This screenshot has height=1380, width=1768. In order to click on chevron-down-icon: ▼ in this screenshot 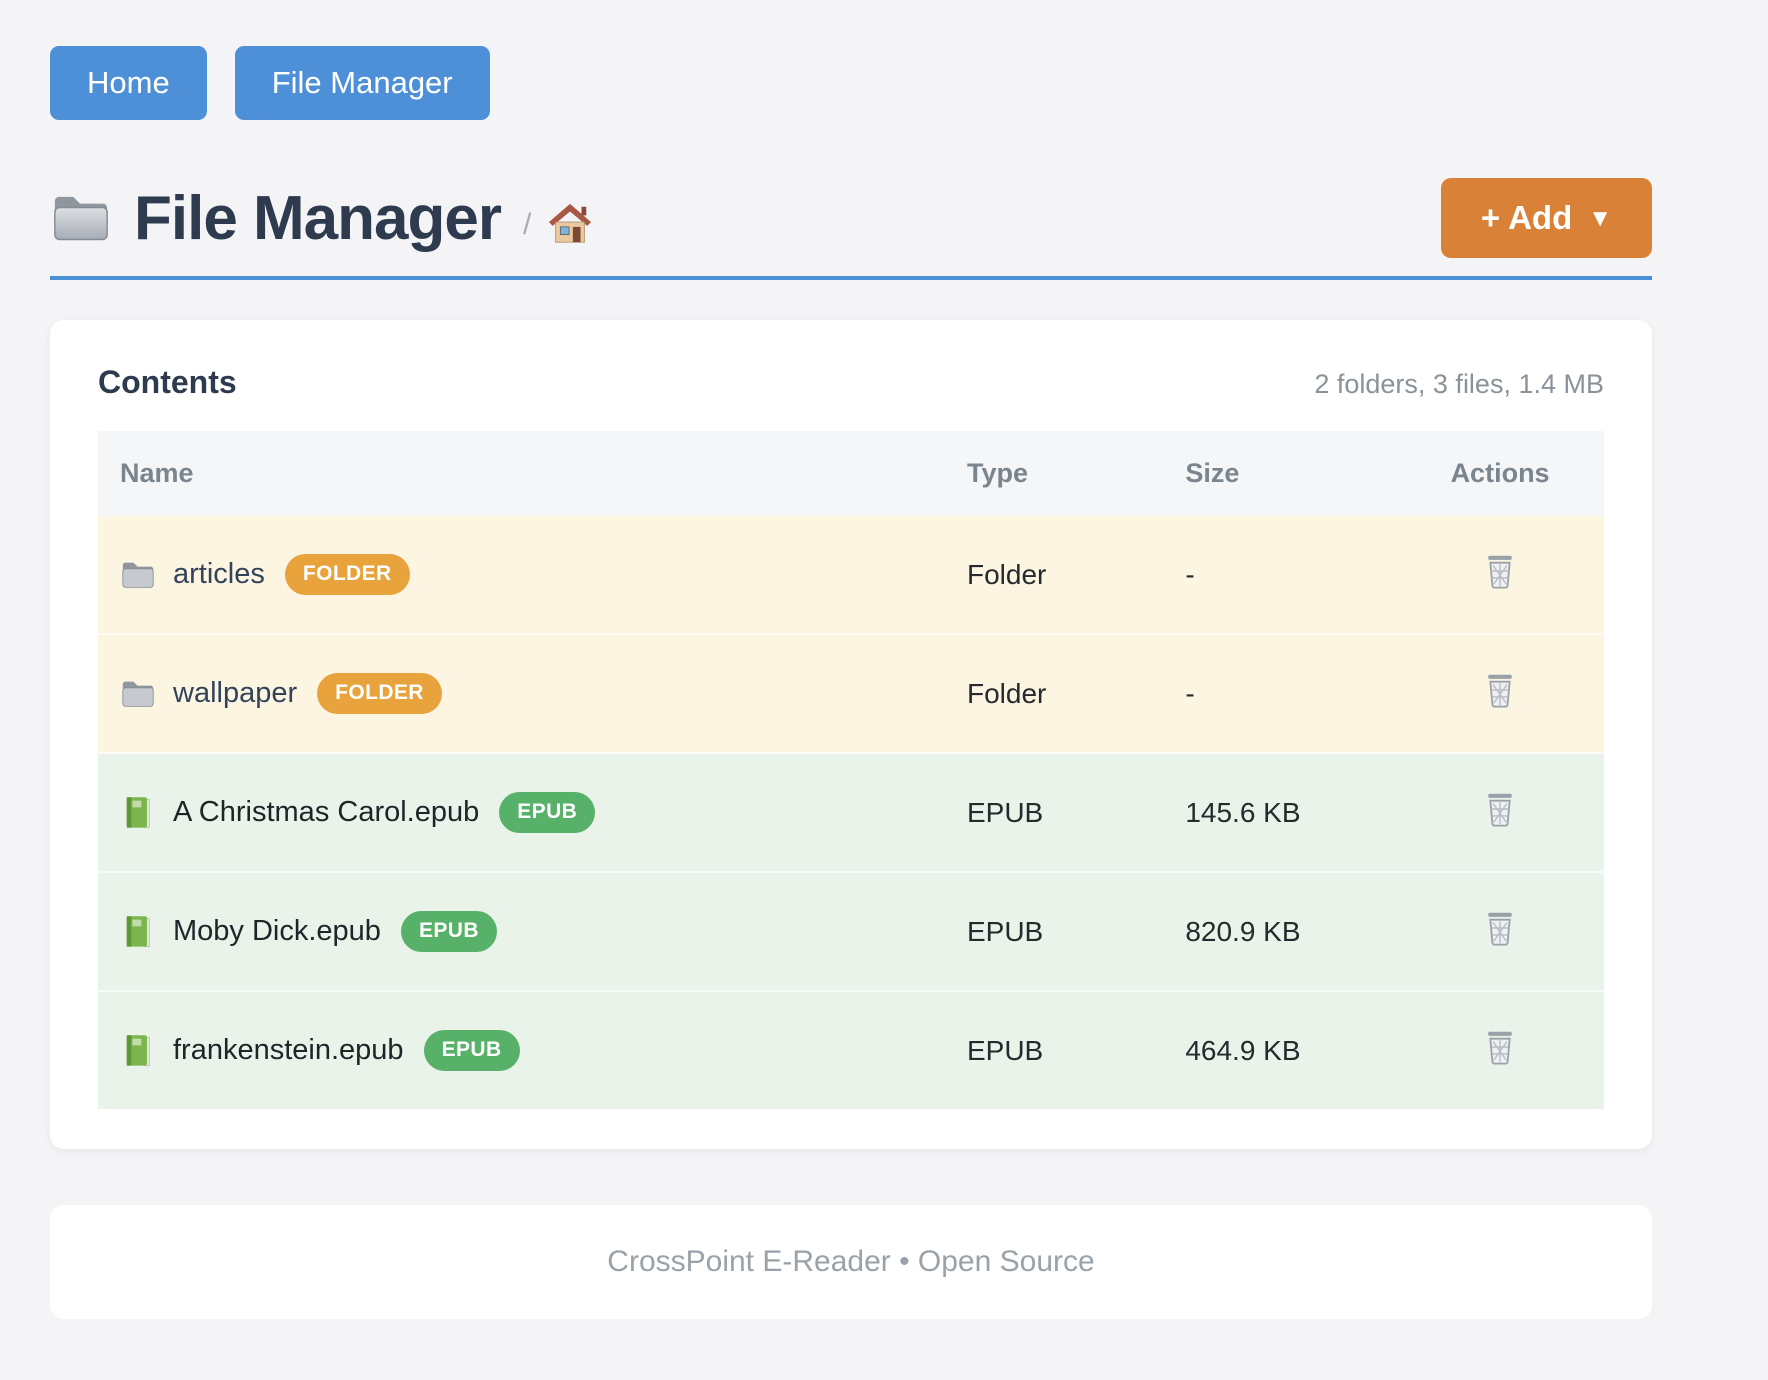, I will do `click(1600, 218)`.